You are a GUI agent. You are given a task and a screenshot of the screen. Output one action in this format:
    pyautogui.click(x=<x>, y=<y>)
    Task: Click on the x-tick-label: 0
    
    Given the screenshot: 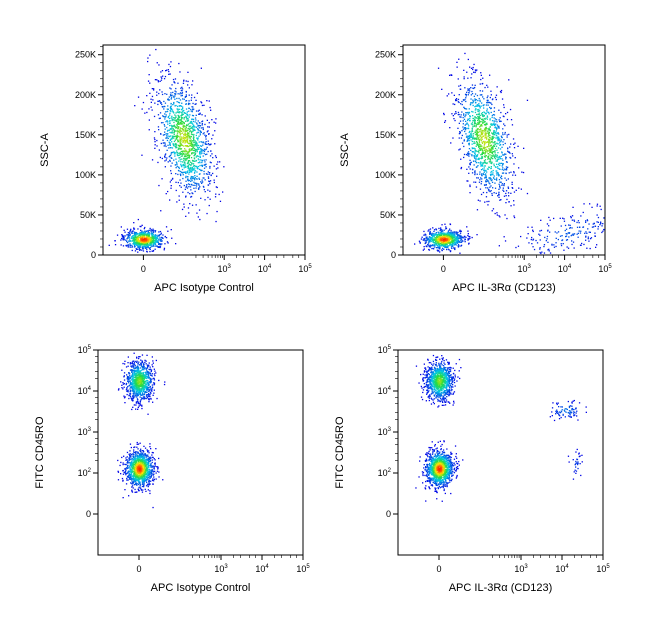 What is the action you would take?
    pyautogui.click(x=443, y=269)
    